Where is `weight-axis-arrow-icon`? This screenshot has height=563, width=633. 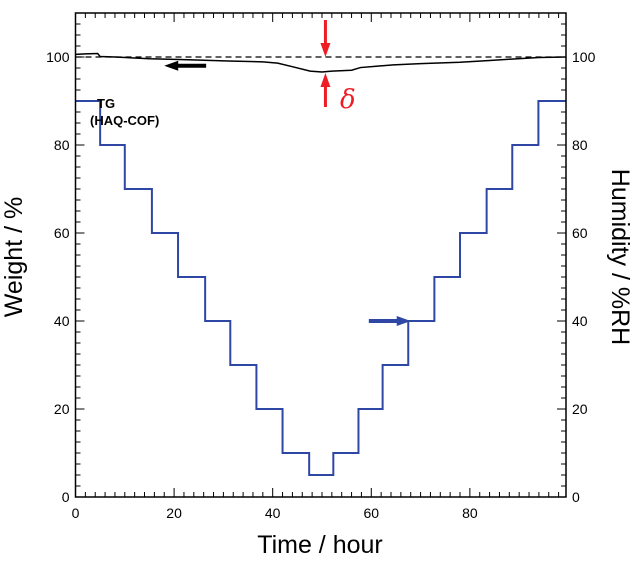 weight-axis-arrow-icon is located at coordinates (185, 65).